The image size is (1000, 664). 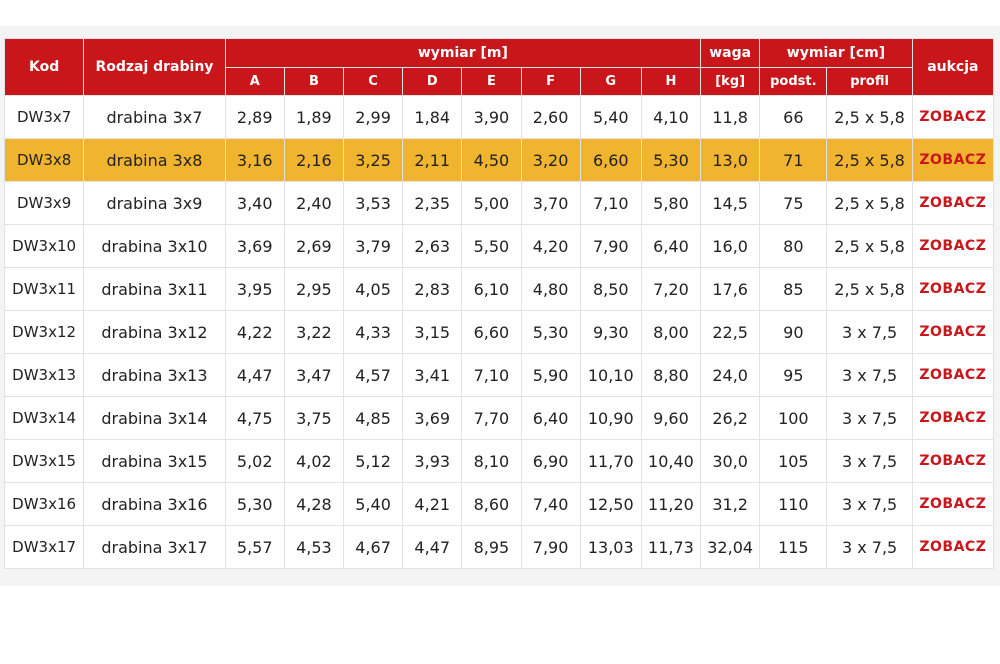 What do you see at coordinates (610, 547) in the screenshot?
I see `cell-g: 13,03` at bounding box center [610, 547].